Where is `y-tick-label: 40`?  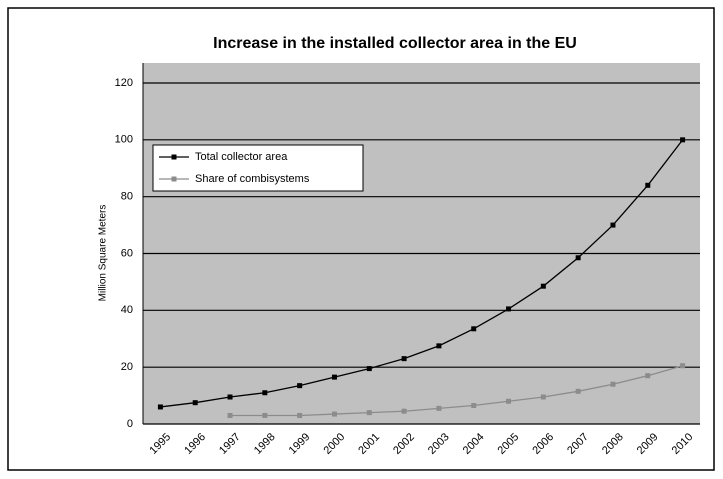 y-tick-label: 40 is located at coordinates (127, 310).